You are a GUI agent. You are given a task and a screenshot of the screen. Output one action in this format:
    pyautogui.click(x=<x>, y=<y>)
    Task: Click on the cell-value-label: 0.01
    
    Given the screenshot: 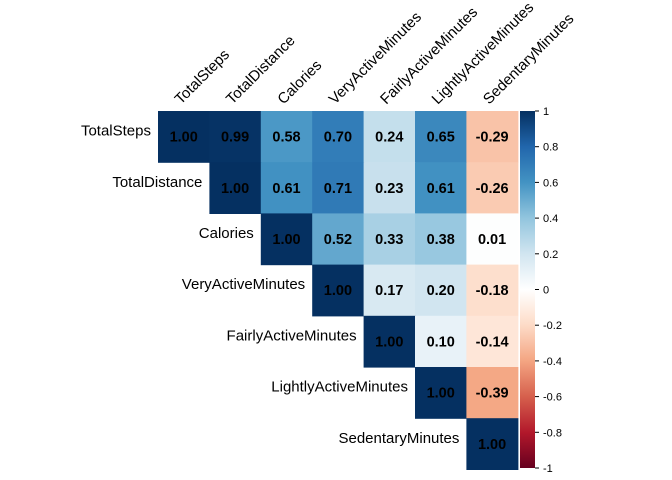 What is the action you would take?
    pyautogui.click(x=492, y=240)
    